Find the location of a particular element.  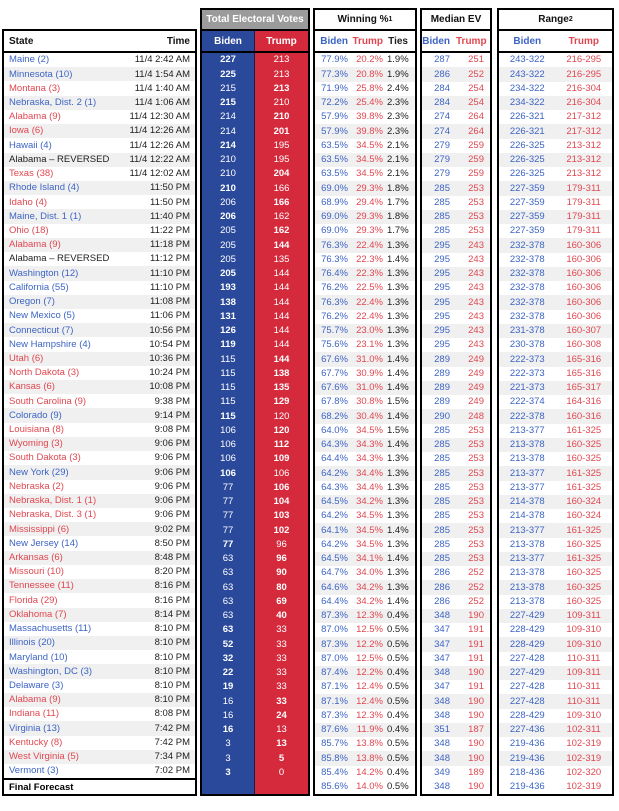

biden-median-ev: 287 is located at coordinates (442, 60).